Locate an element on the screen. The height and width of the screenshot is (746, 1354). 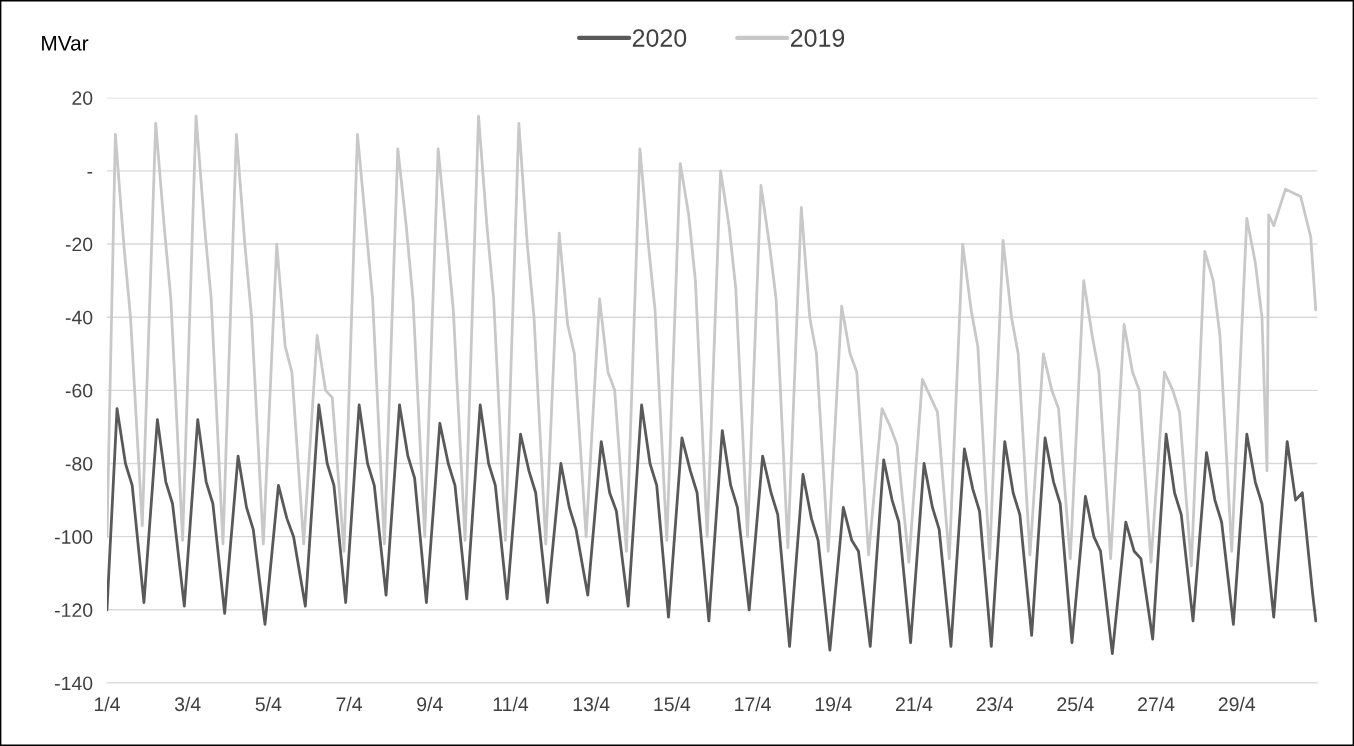
y-tick-label: -100 is located at coordinates (74, 537).